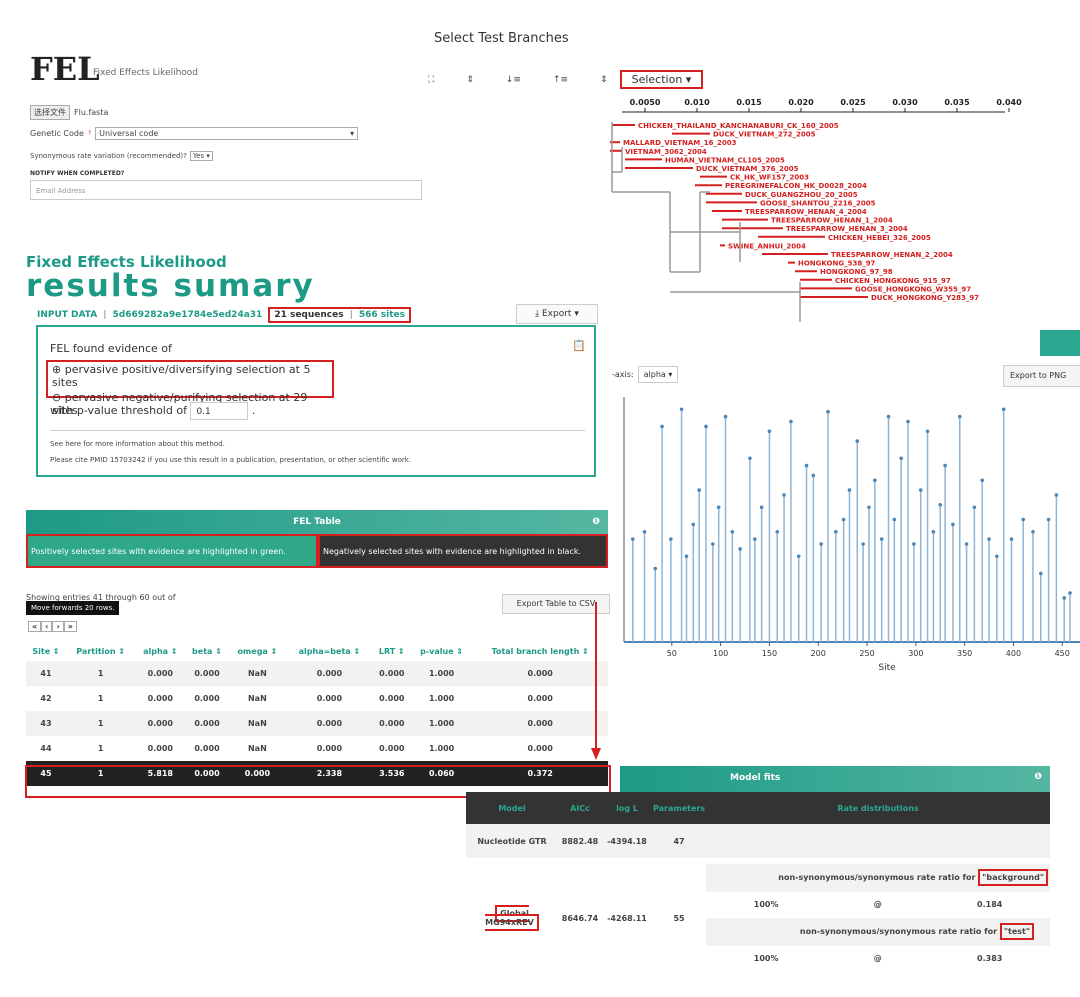 Image resolution: width=1080 pixels, height=997 pixels. Describe the element at coordinates (257, 651) in the screenshot. I see `col-omega: omega ⇕` at that location.